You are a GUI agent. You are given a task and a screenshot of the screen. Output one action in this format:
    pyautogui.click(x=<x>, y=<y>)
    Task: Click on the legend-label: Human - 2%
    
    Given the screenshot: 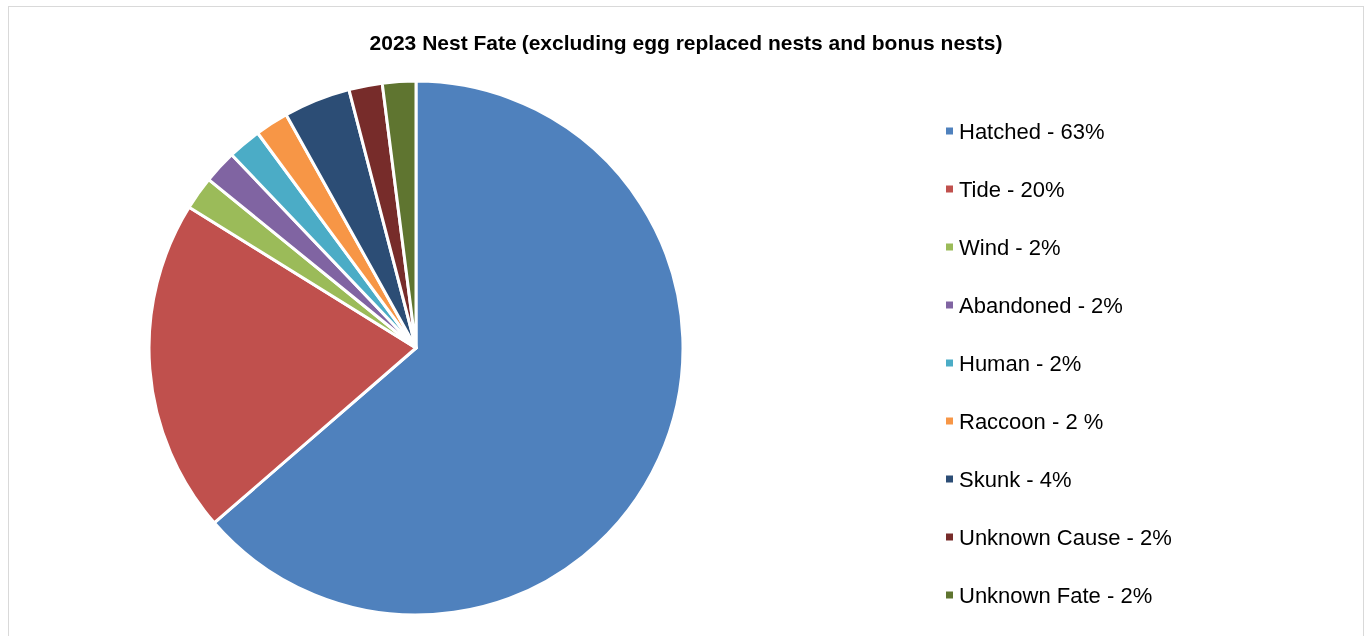 What is the action you would take?
    pyautogui.click(x=1020, y=363)
    